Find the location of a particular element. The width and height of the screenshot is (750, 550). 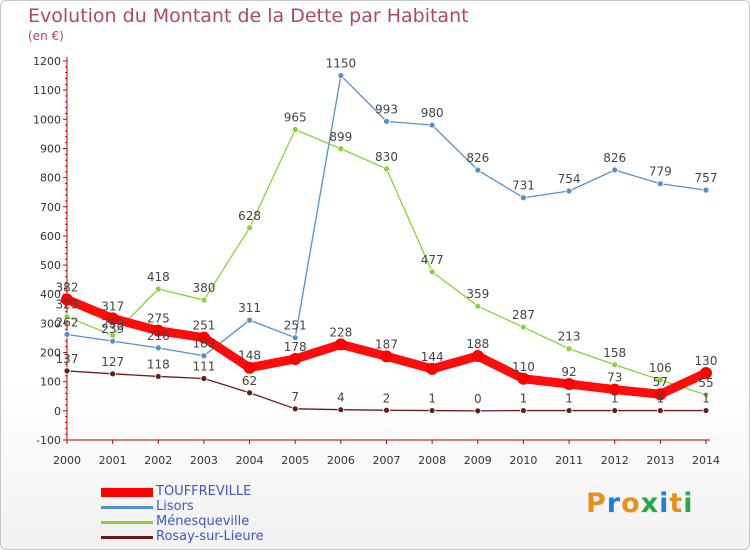

legend-label: TOUFFREVILLE is located at coordinates (204, 491).